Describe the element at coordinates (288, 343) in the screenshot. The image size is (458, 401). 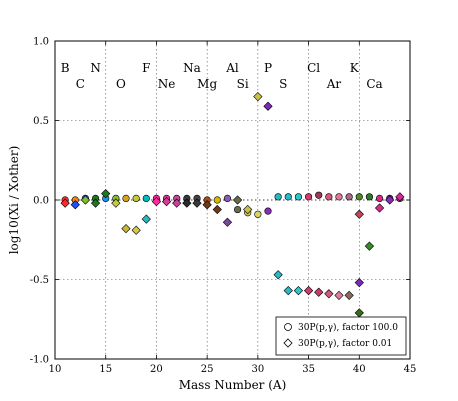
I see `legend-diamond-marker` at that location.